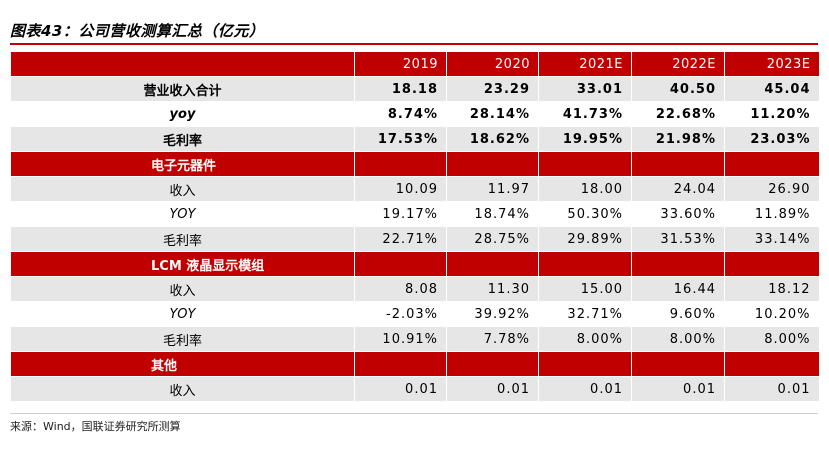 The width and height of the screenshot is (829, 454). What do you see at coordinates (771, 139) in the screenshot?
I see `table-cell: 23.03%` at bounding box center [771, 139].